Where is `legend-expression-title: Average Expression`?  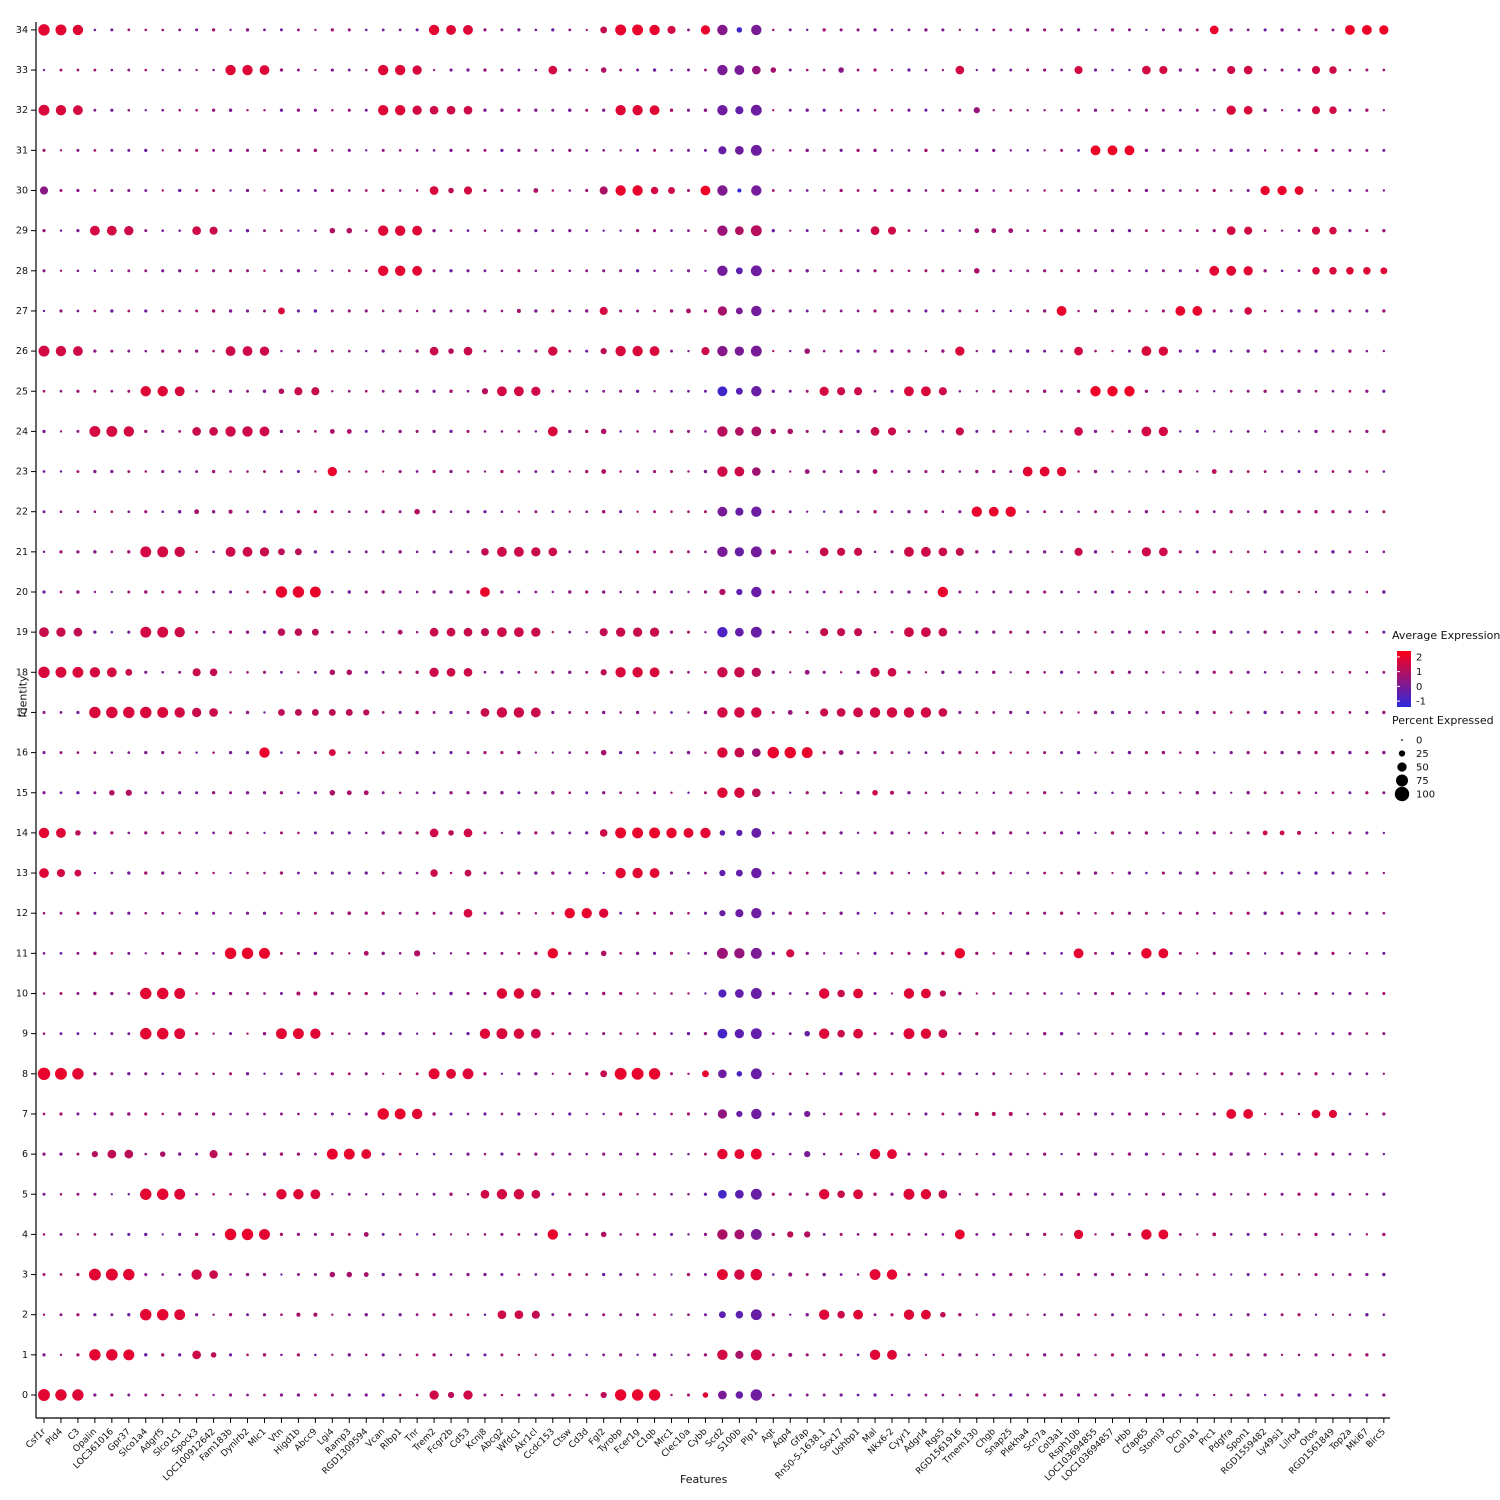 legend-expression-title: Average Expression is located at coordinates (1446, 635).